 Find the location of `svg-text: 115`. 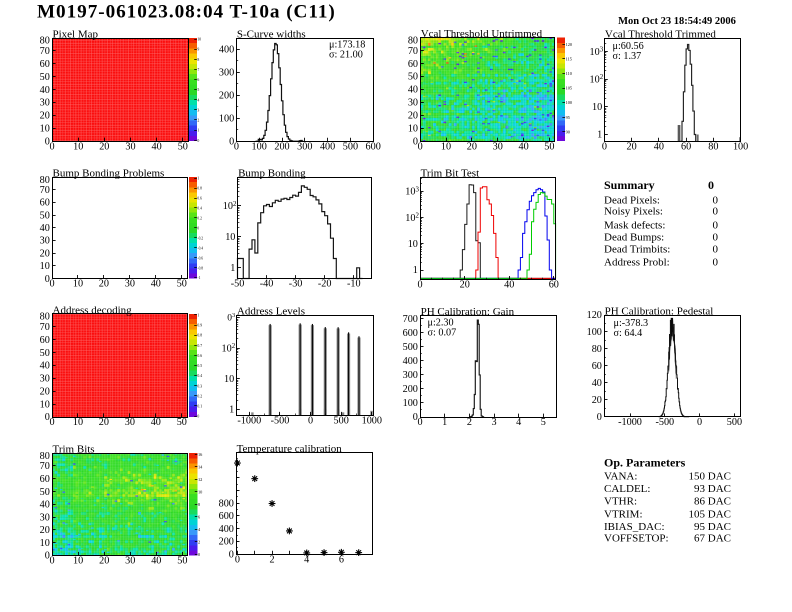

svg-text: 115 is located at coordinates (569, 59).